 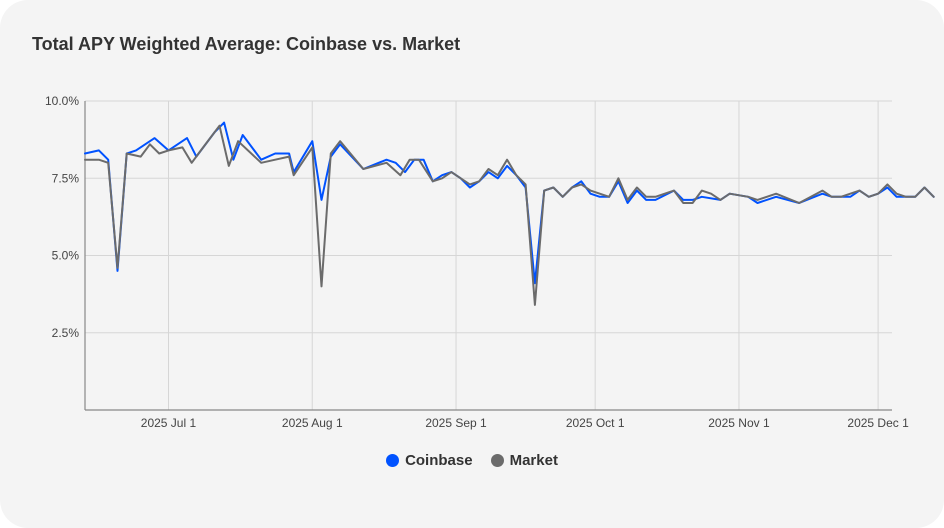 I want to click on y-tick-label: 7.5%, so click(x=66, y=178).